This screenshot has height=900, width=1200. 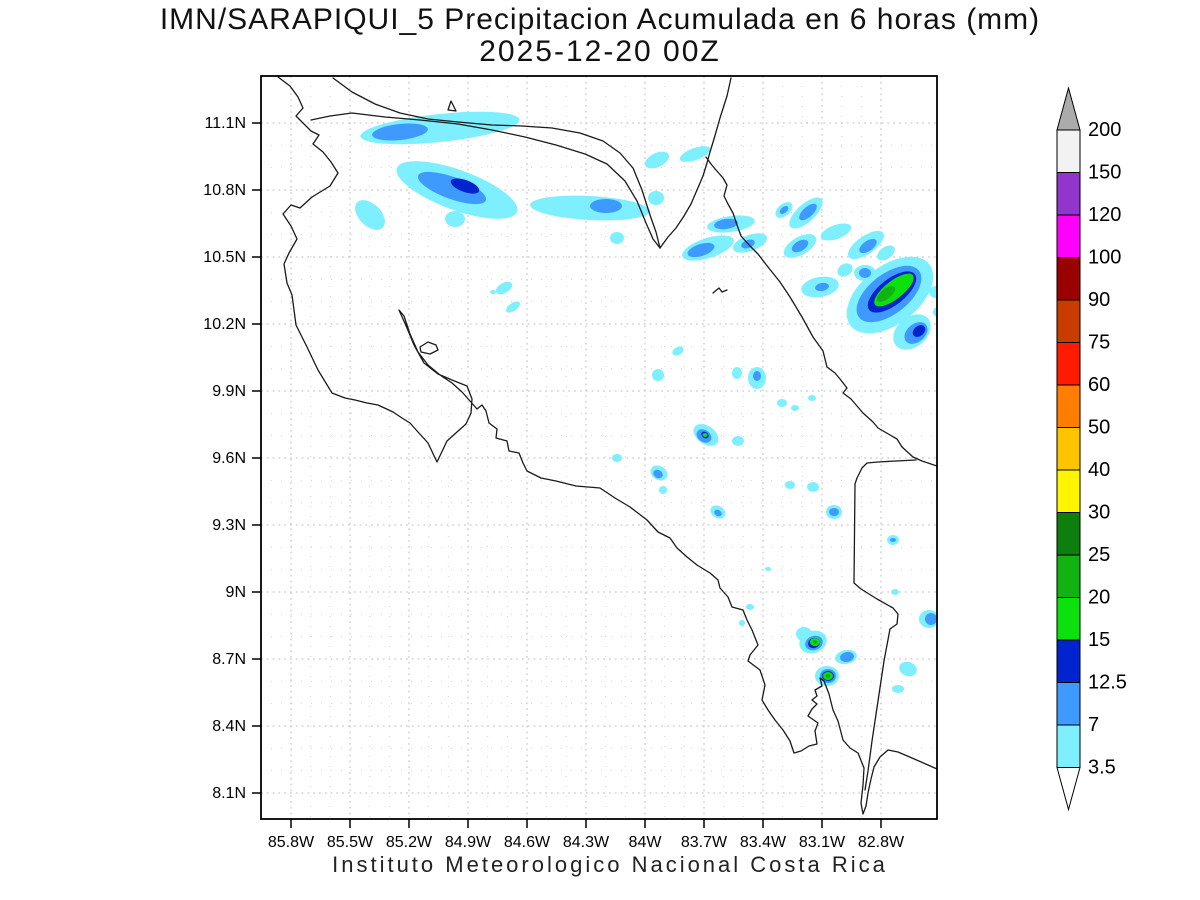 What do you see at coordinates (763, 842) in the screenshot?
I see `lon-tick-label: 83.4W` at bounding box center [763, 842].